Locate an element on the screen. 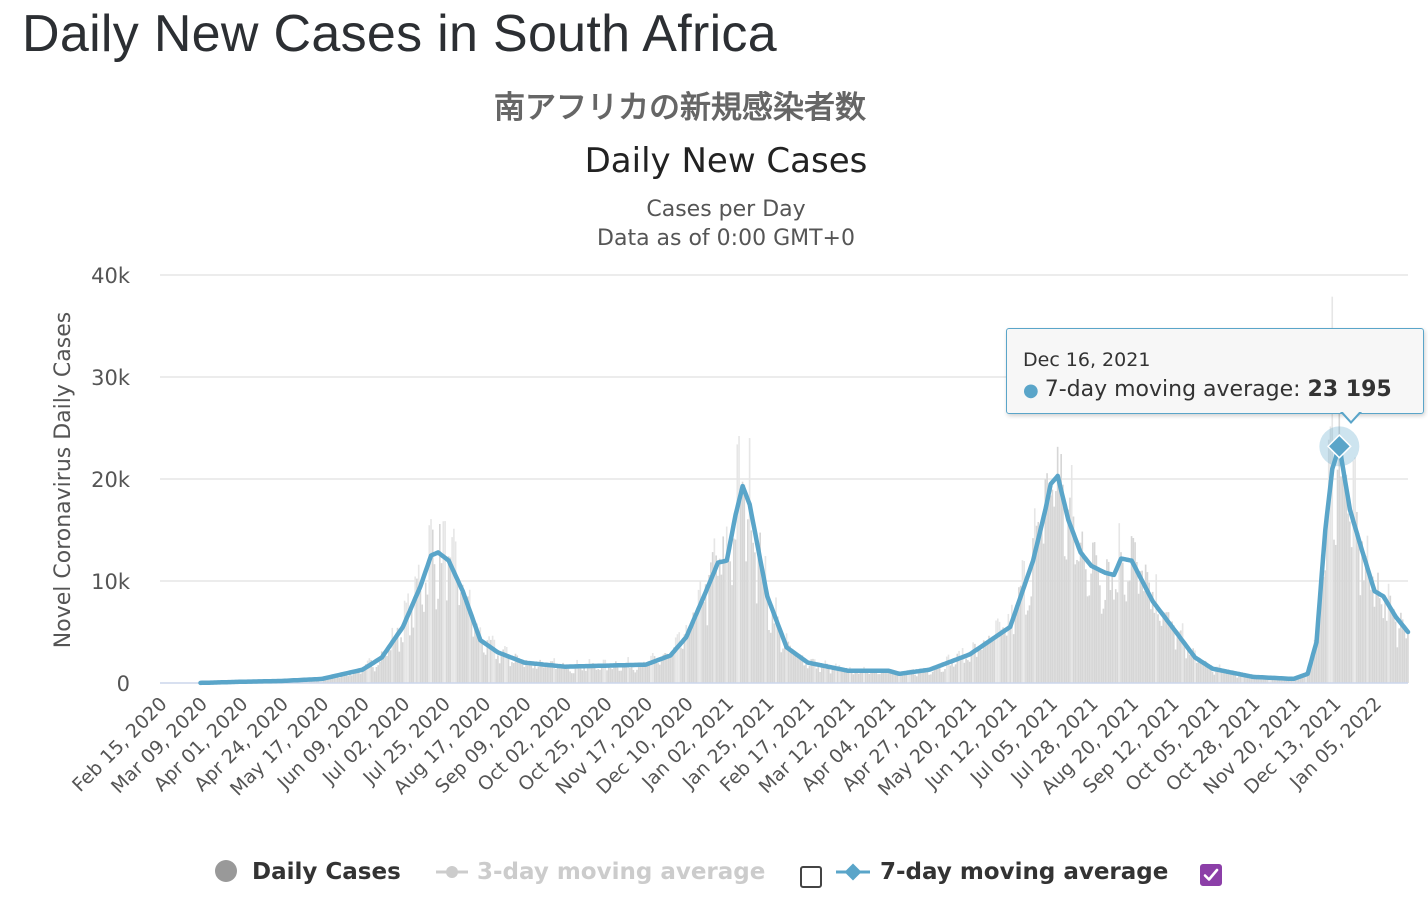  highlight-marker is located at coordinates (1339, 446).